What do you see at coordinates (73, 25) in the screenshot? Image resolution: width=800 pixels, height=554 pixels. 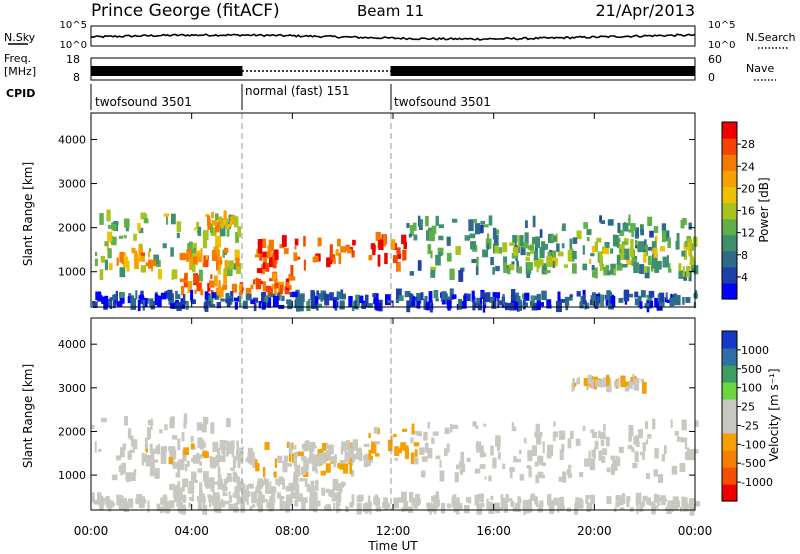 I see `noise-tick-high-left: 10^5` at bounding box center [73, 25].